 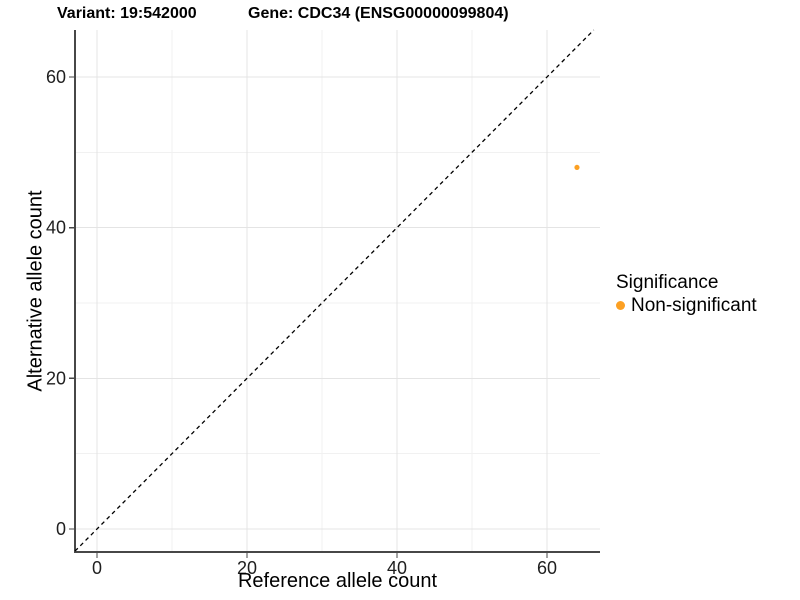 I want to click on legend-item-non-significant: Non-significant, so click(x=686, y=306).